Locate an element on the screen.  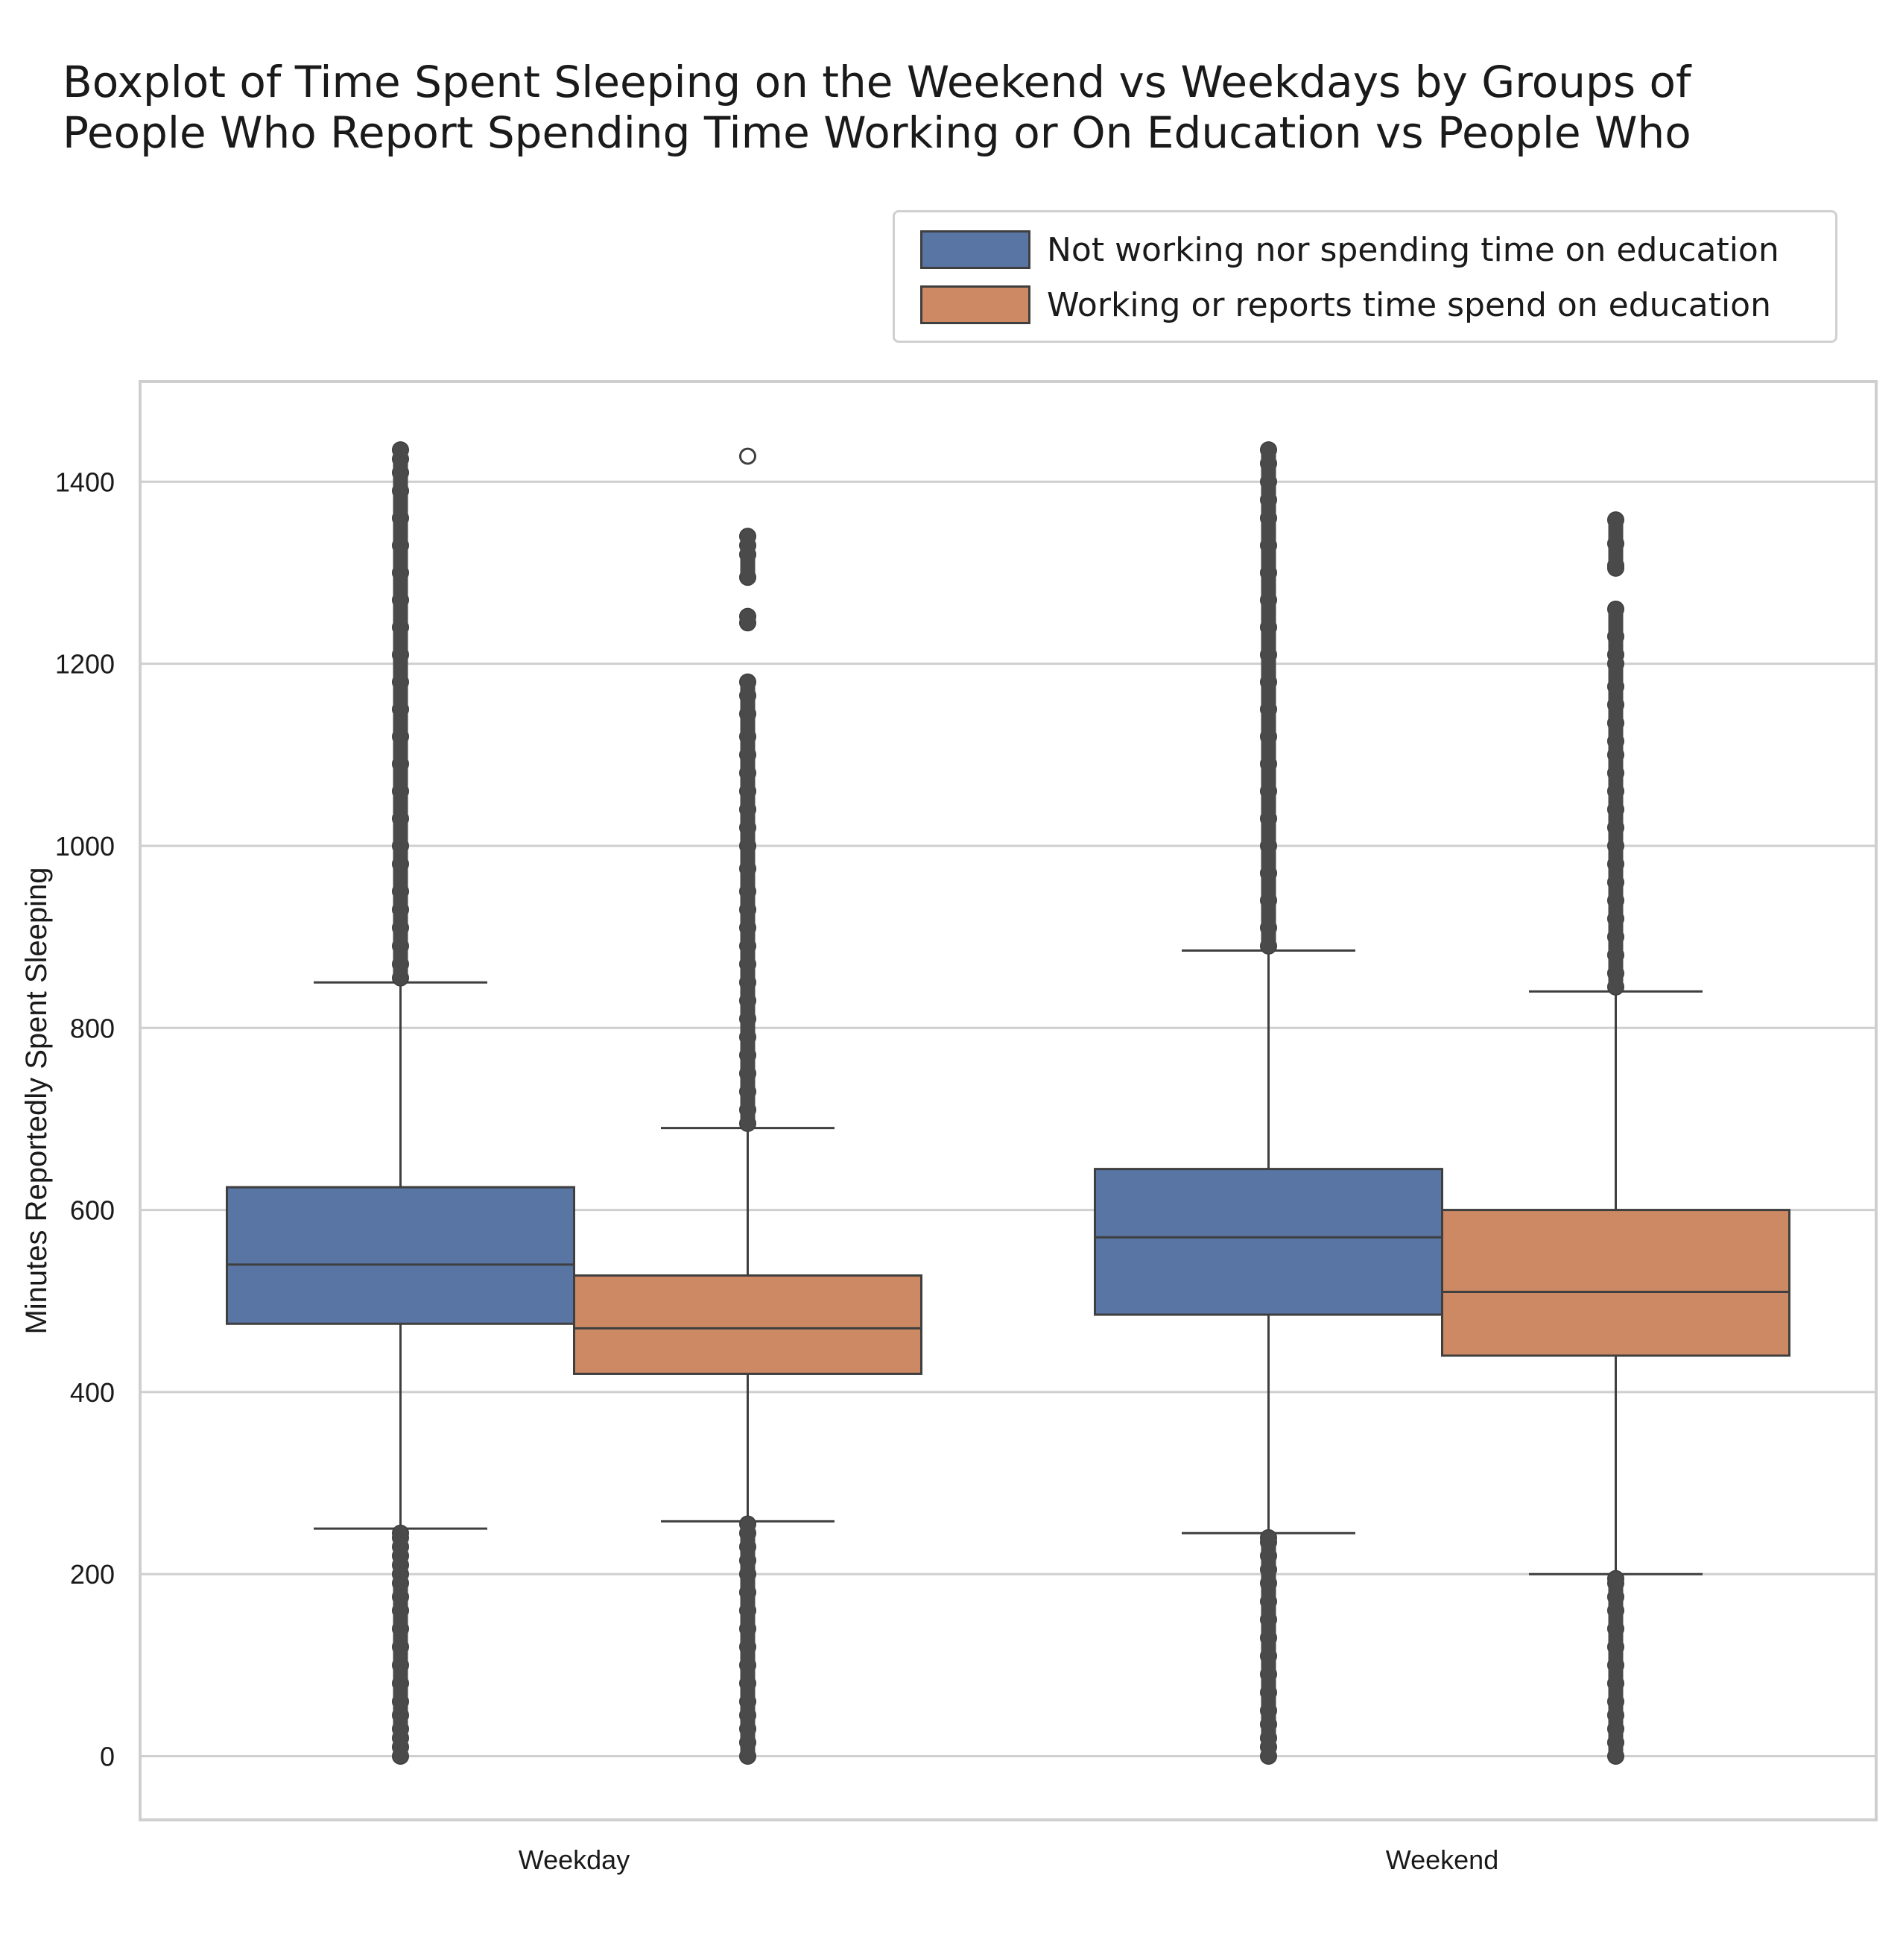
y-tick-label-1200: 1200 is located at coordinates (85, 664).